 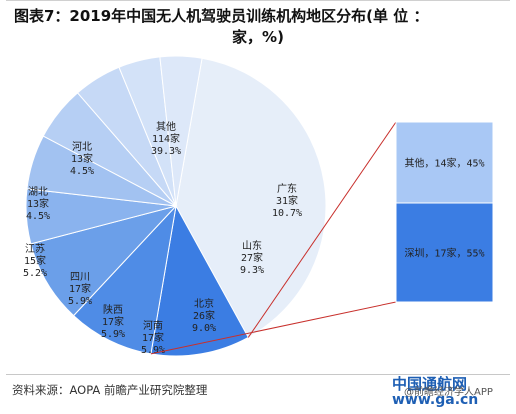 What do you see at coordinates (153, 337) in the screenshot?
I see `slice-label-4: 河南 17家 5.9%` at bounding box center [153, 337].